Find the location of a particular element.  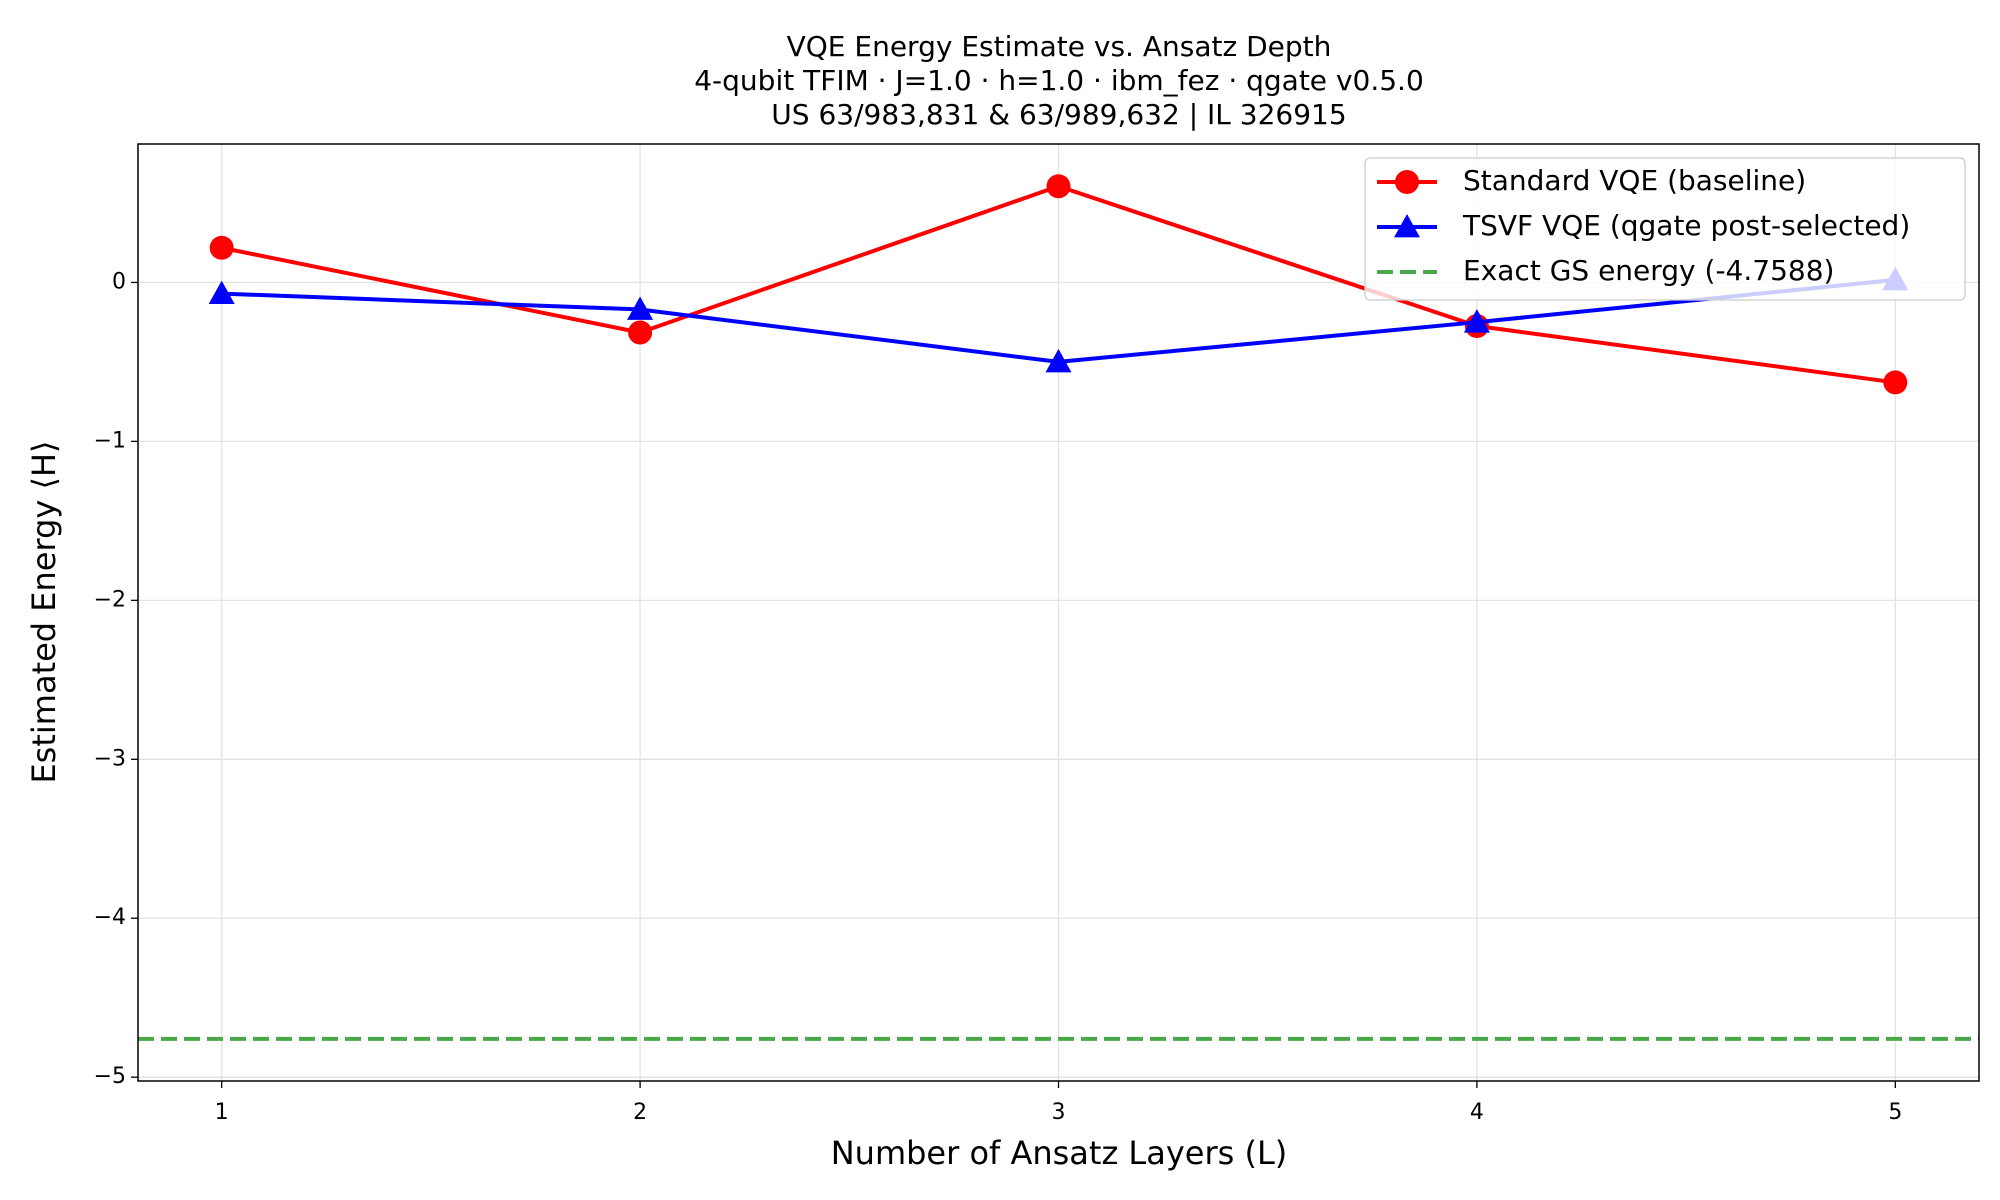

chart-subtitle: US 63/983,831 & 63/989,632 | IL 326915 is located at coordinates (1058, 114).